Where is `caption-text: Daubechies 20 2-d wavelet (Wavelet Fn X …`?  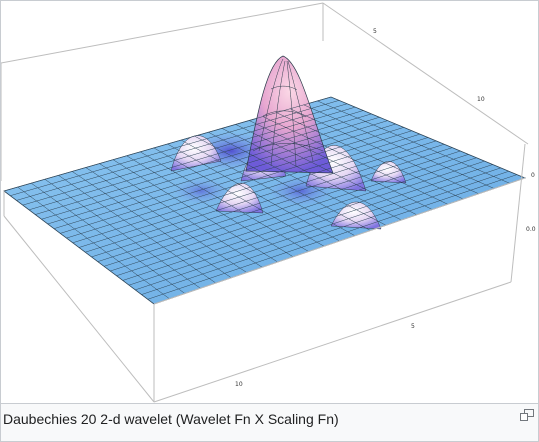
caption-text: Daubechies 20 2-d wavelet (Wavelet Fn X … is located at coordinates (171, 419).